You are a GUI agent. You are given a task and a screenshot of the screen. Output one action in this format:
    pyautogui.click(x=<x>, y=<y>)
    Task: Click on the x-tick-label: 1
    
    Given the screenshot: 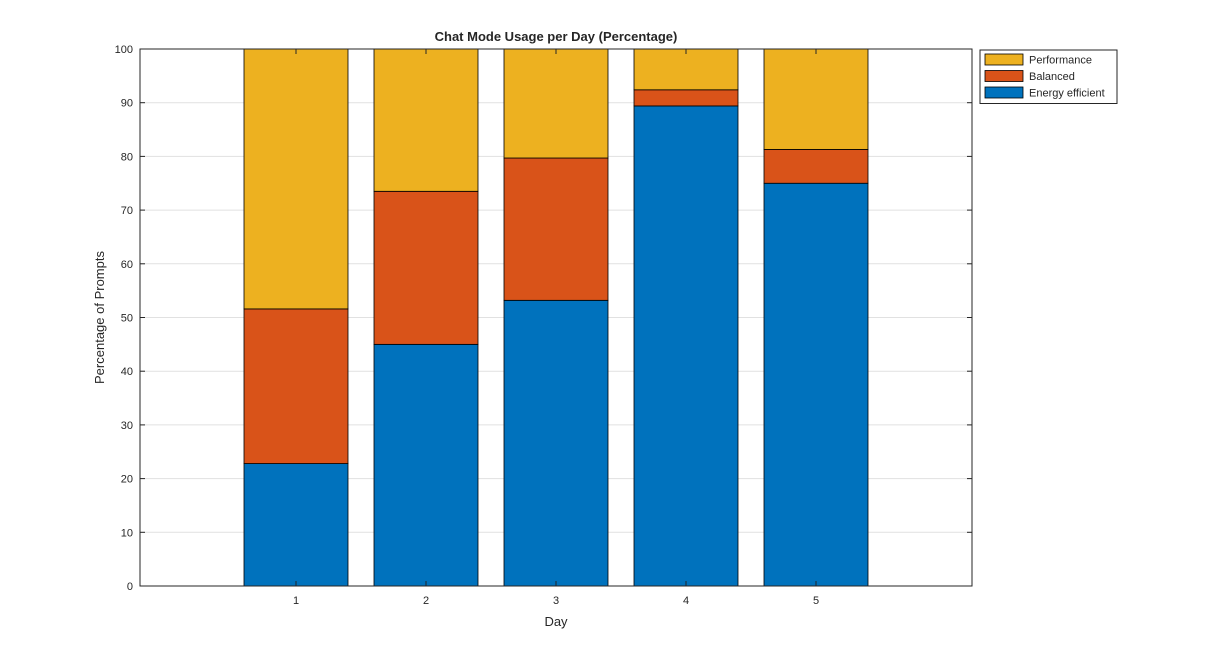 What is the action you would take?
    pyautogui.click(x=296, y=601)
    